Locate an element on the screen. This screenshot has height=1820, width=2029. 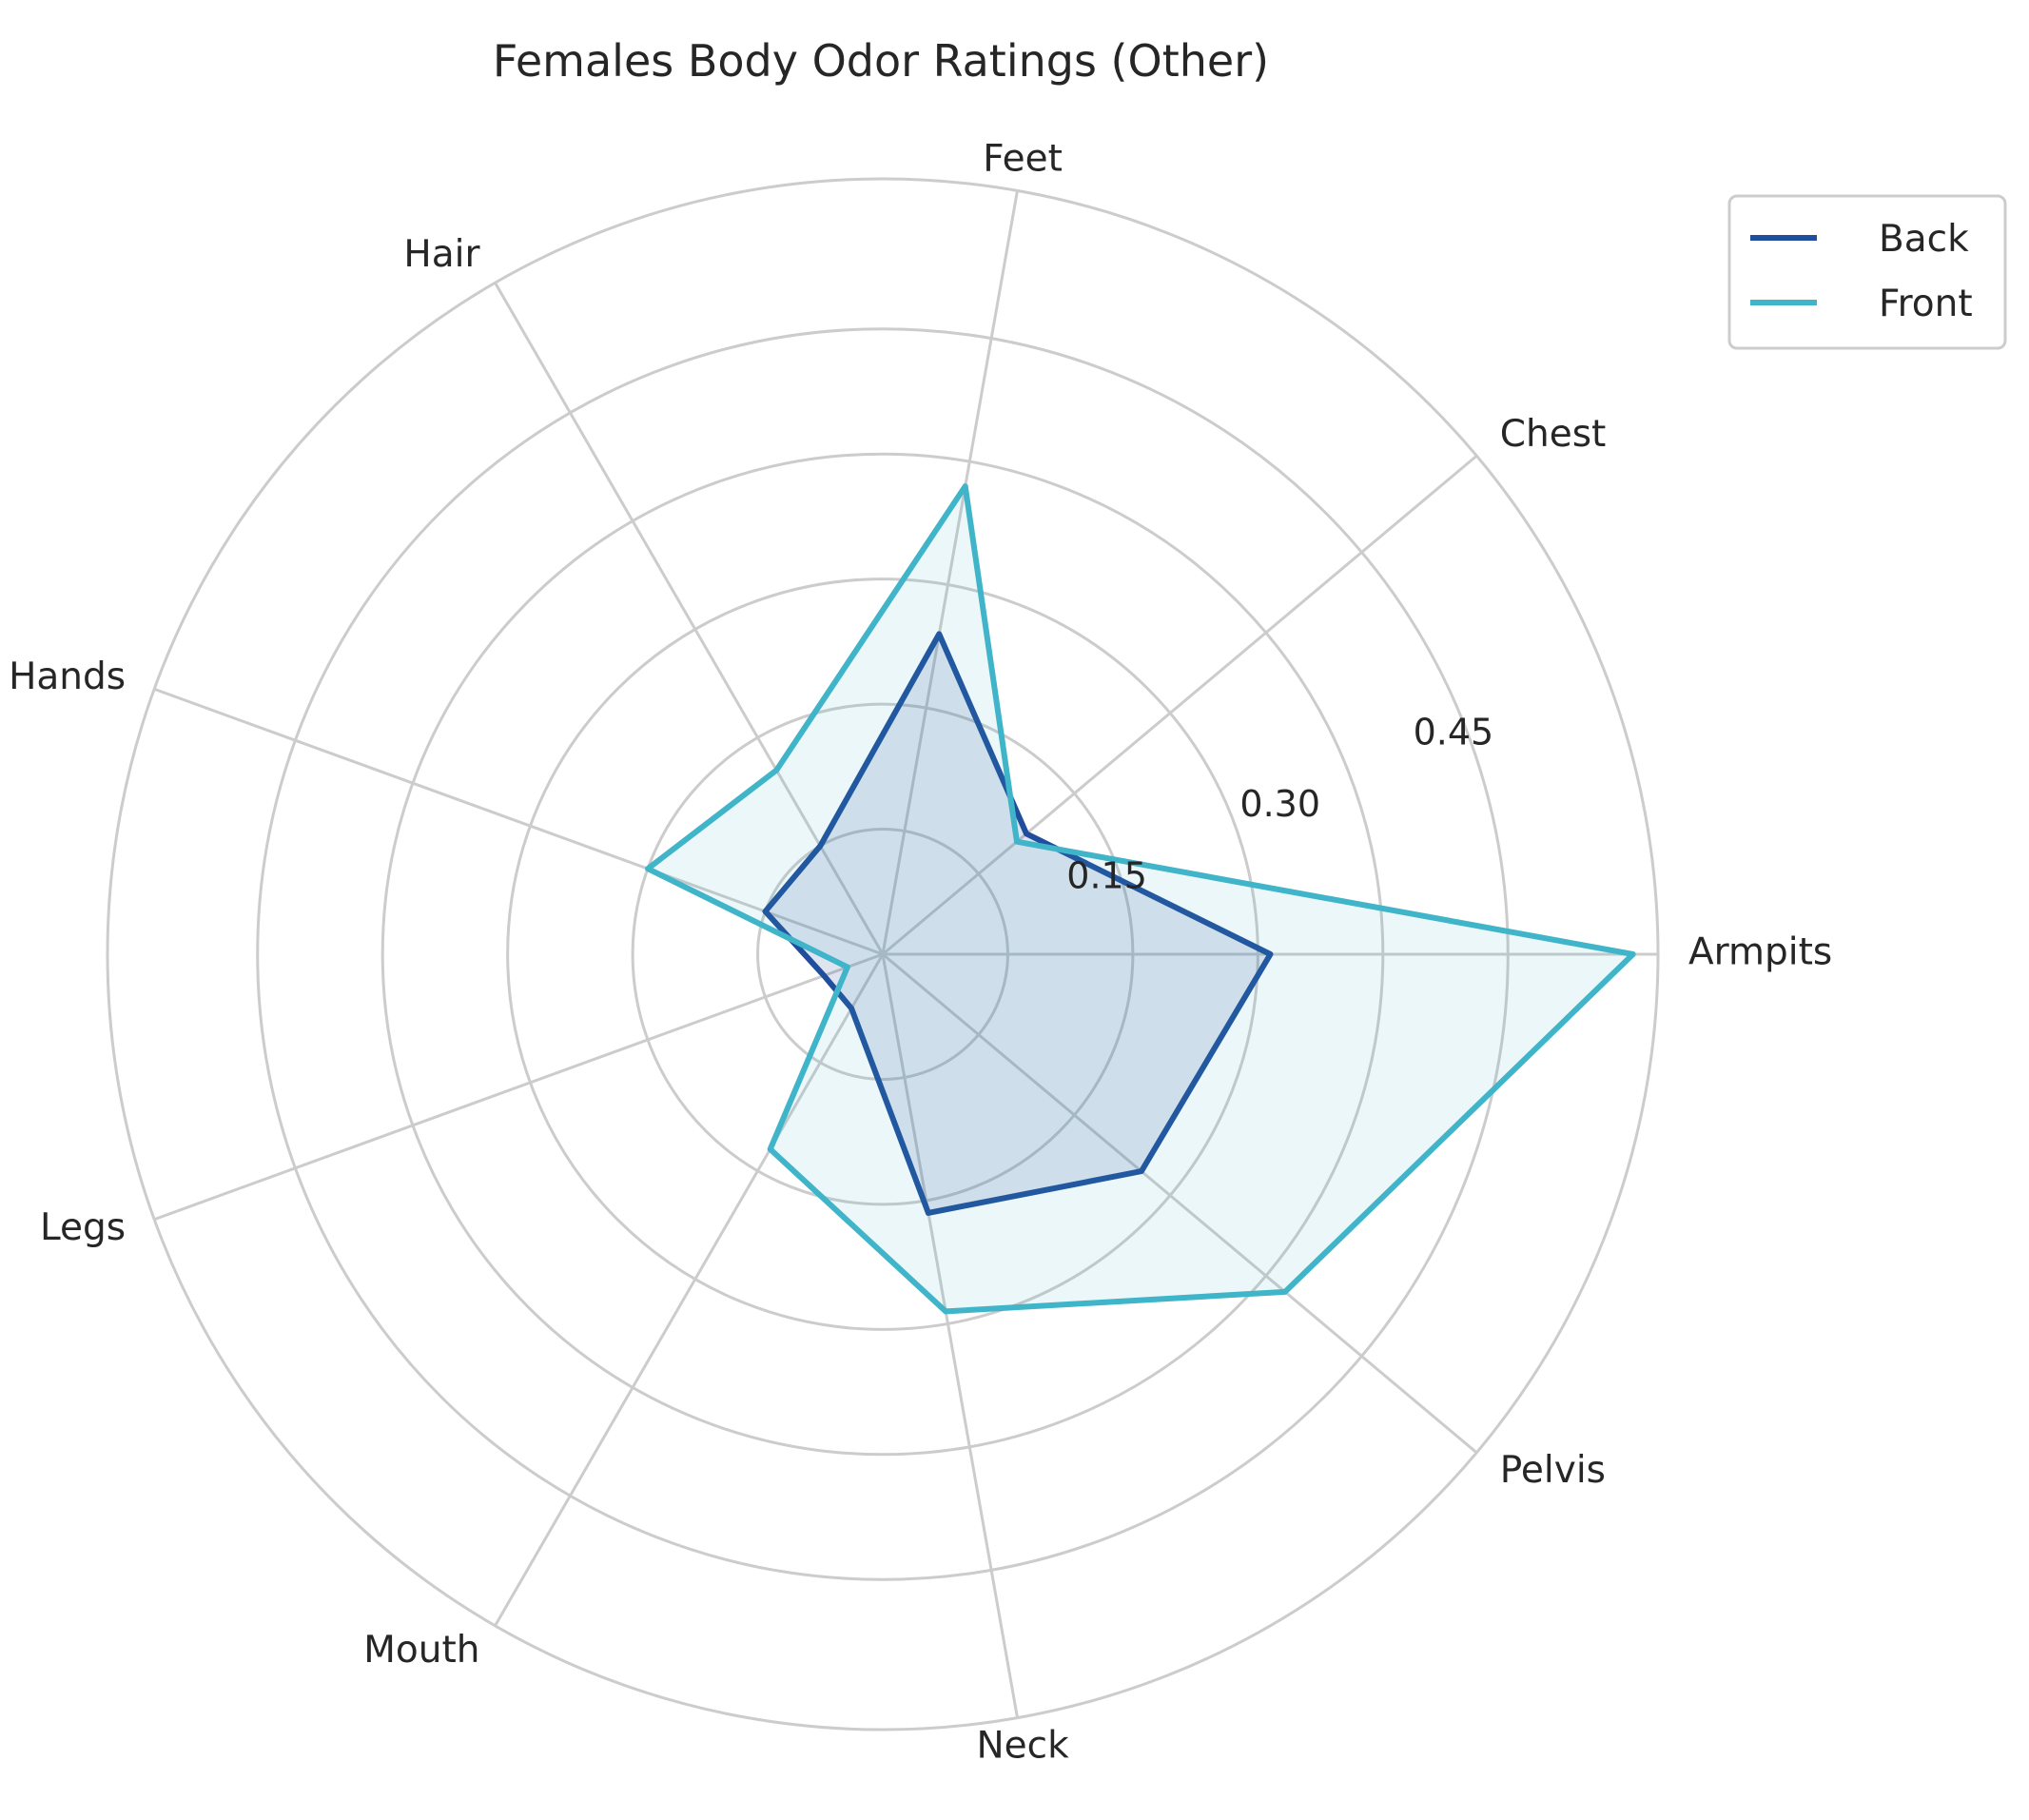
radial-tick-labels: 0.15 0.30 0.45 is located at coordinates (1280, 804).